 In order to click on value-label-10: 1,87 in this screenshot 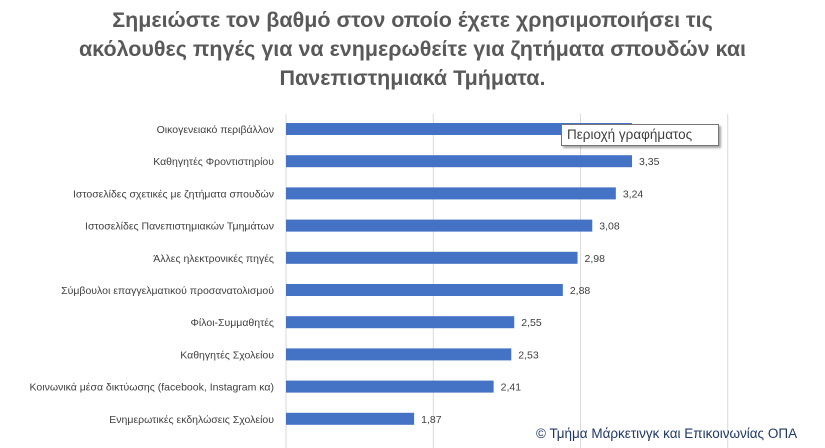, I will do `click(431, 420)`.